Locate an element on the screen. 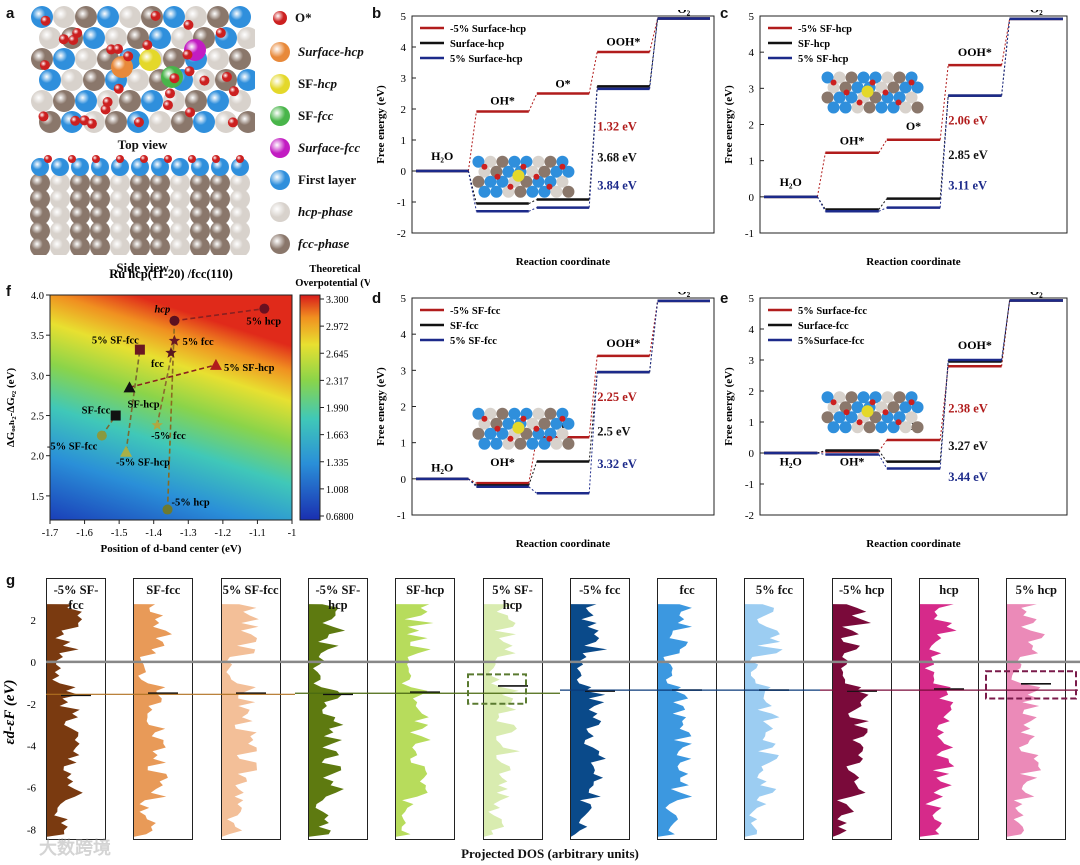 The width and height of the screenshot is (1080, 865). legend-label: O* is located at coordinates (303, 17).